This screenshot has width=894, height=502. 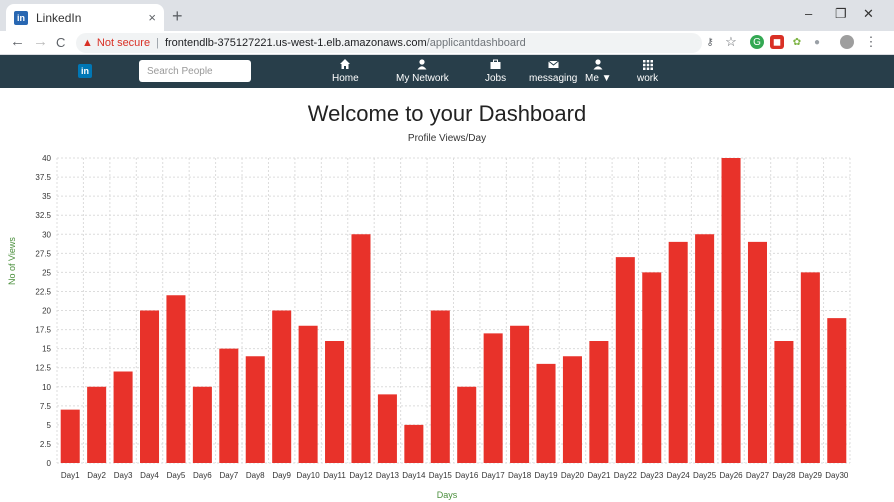 I want to click on close-window-button: ✕, so click(x=868, y=13).